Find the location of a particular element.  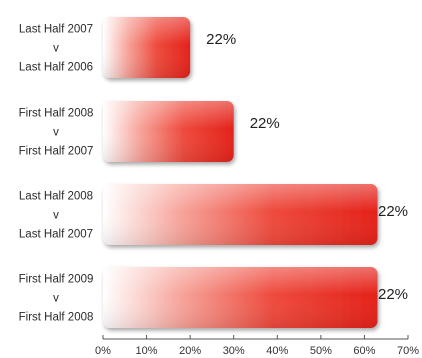

category-label-3: Last Half 2008 v Last Half 2007 is located at coordinates (56, 216).